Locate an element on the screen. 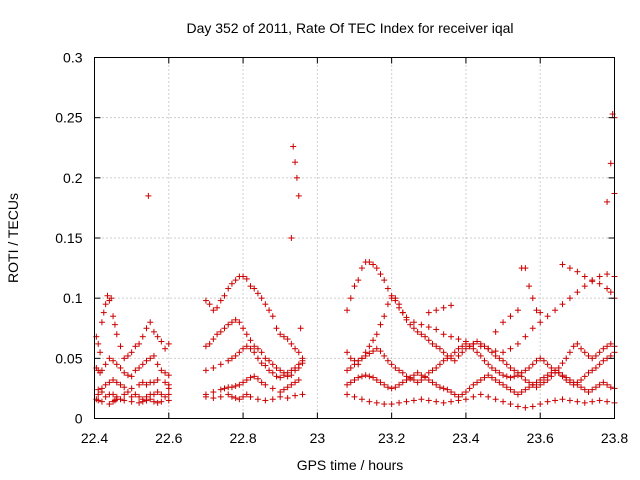 Image resolution: width=640 pixels, height=480 pixels. x-axis-label: GPS time / hours is located at coordinates (350, 465).